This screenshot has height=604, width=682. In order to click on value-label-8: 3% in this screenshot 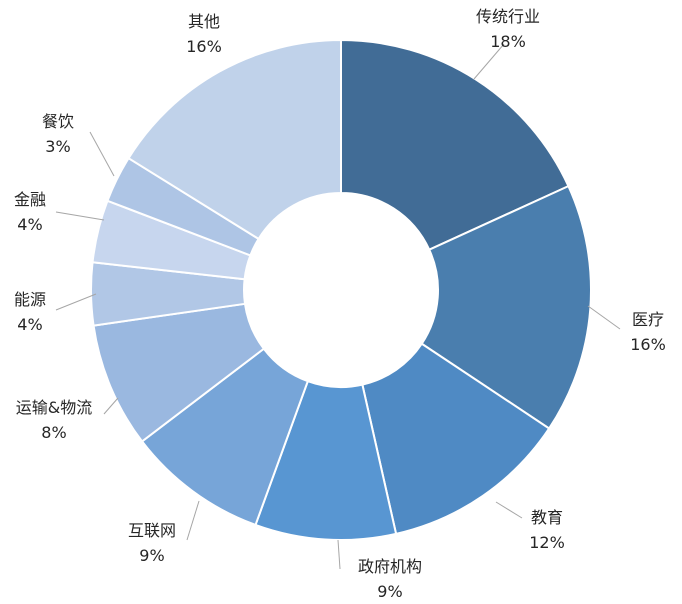, I will do `click(57, 146)`.